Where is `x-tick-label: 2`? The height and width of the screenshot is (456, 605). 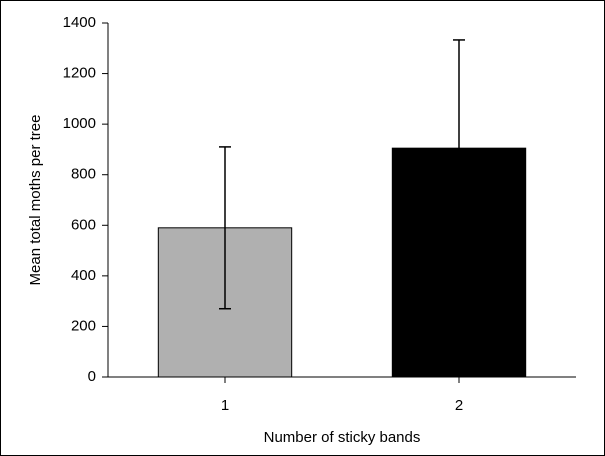 x-tick-label: 2 is located at coordinates (459, 405).